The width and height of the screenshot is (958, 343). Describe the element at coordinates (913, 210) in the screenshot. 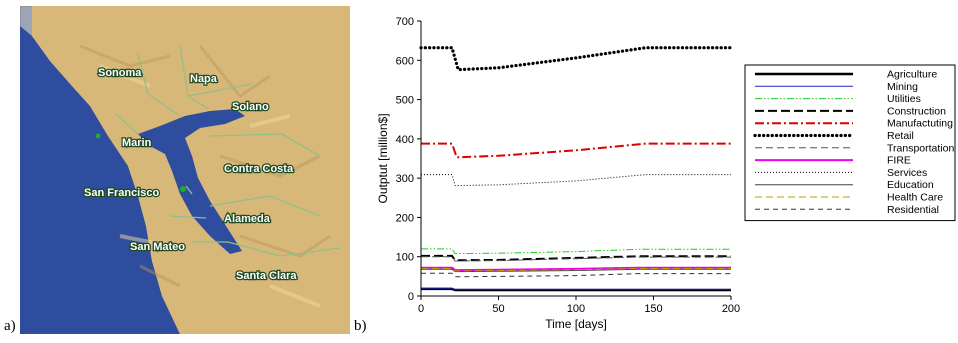

I see `legend-label: Residential` at that location.